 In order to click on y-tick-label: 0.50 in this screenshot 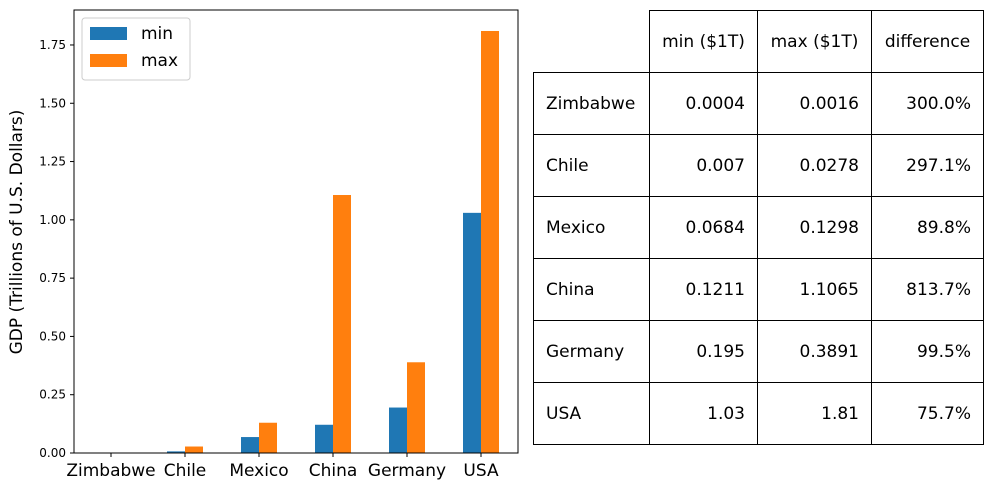, I will do `click(52, 336)`.